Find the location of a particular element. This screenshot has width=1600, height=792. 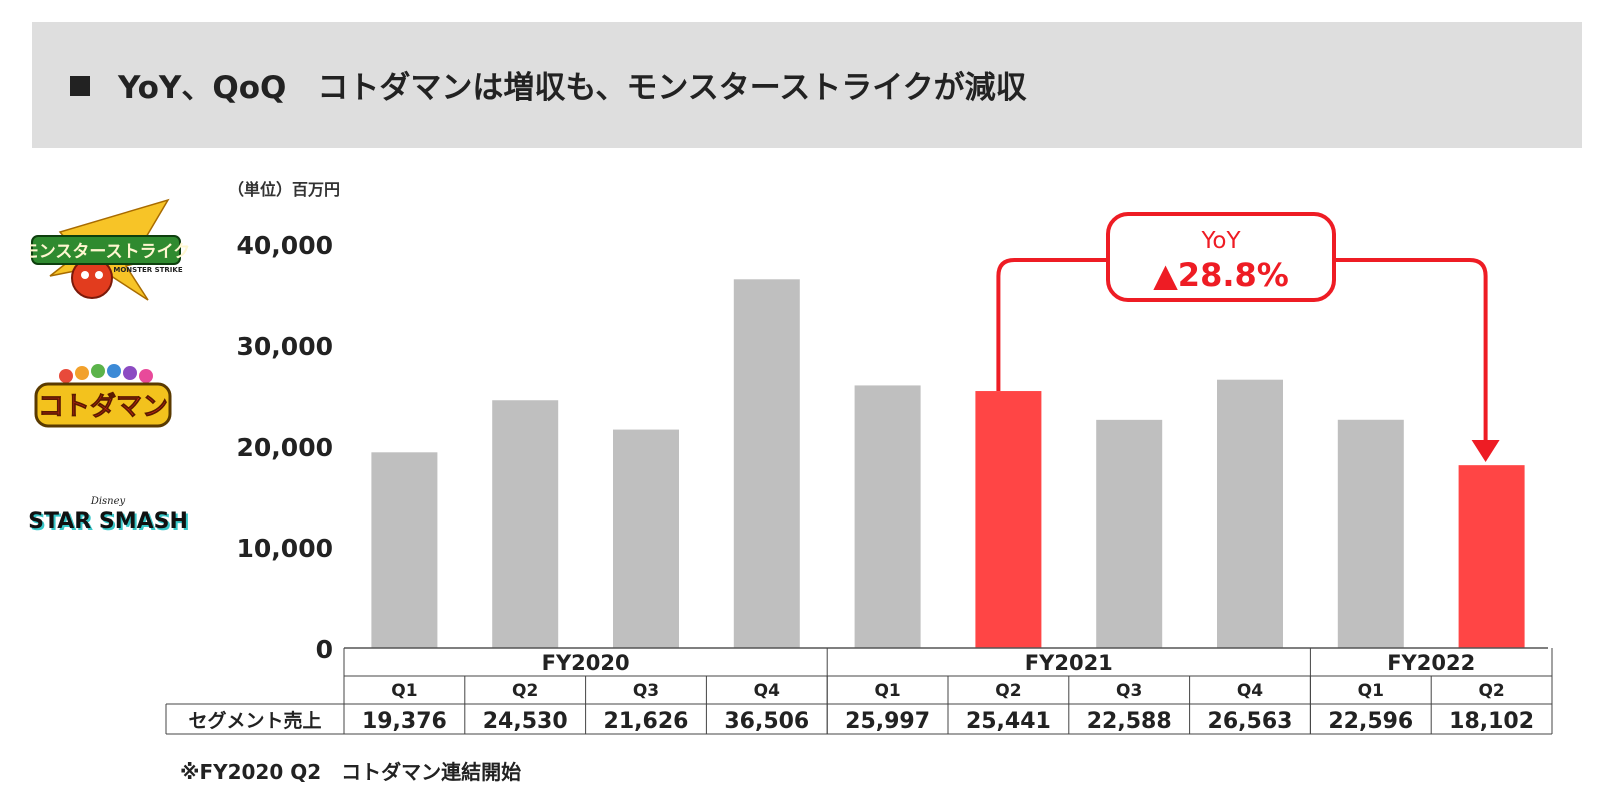

y-tick-label: 30,000 is located at coordinates (285, 346).